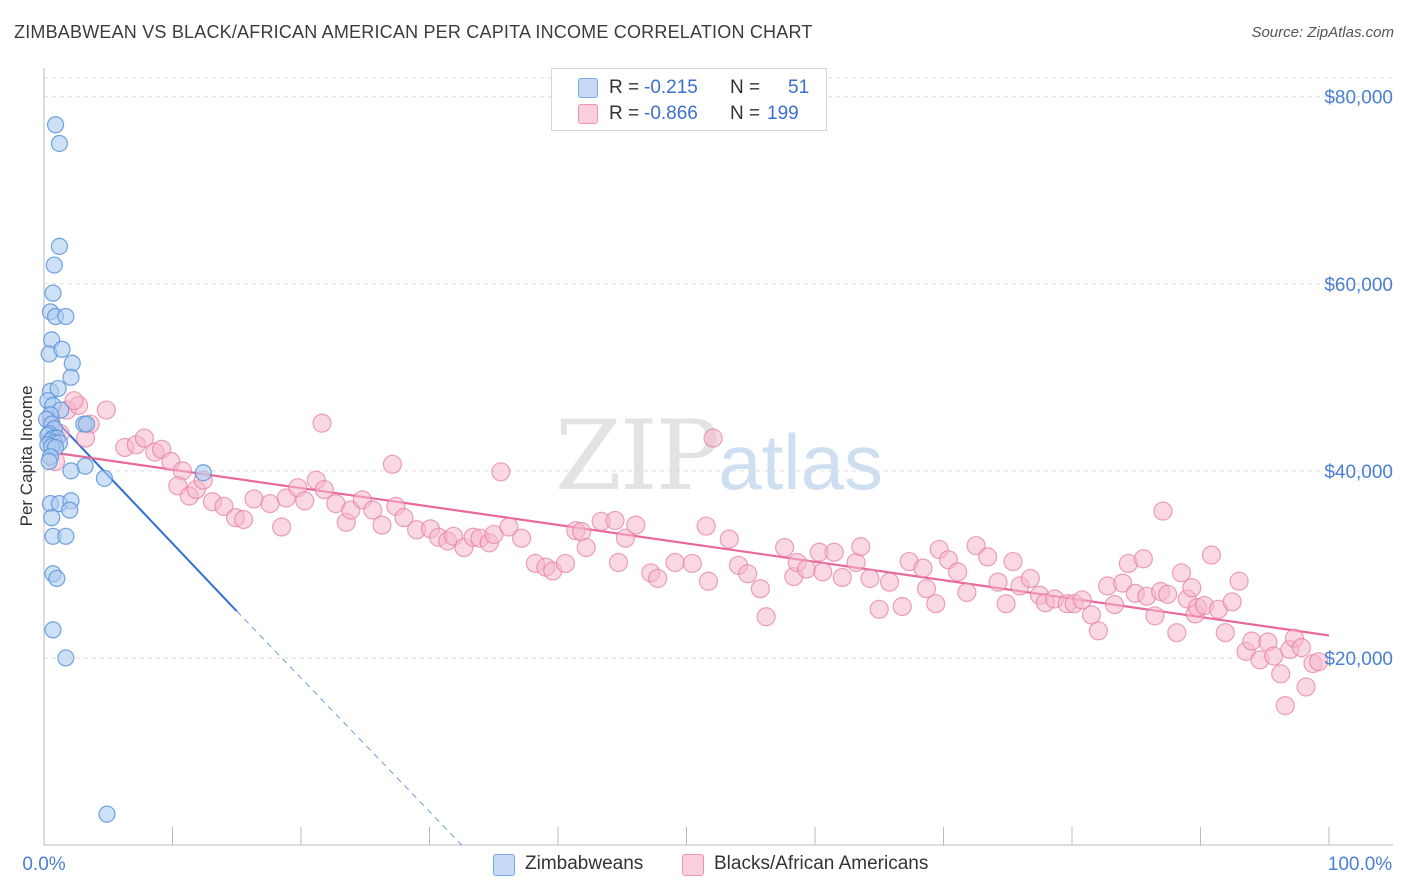  Describe the element at coordinates (143, 513) in the screenshot. I see `trendline-zimbabweans` at that location.